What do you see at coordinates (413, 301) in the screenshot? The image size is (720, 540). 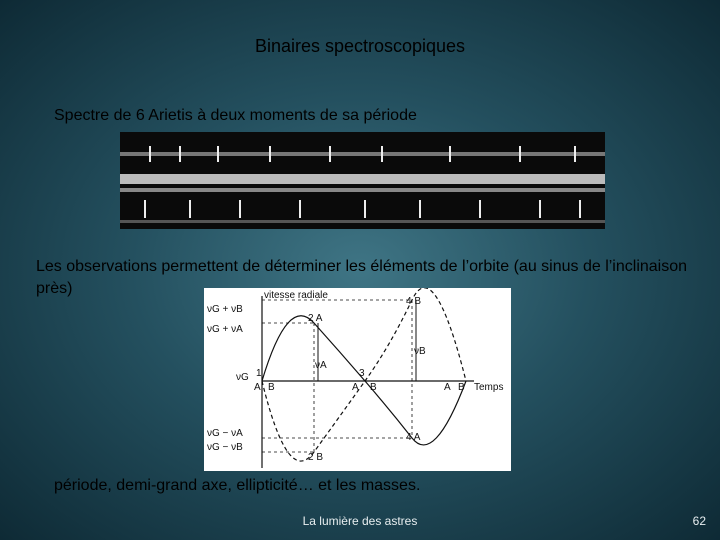 I see `diagram-label: 4 B` at bounding box center [413, 301].